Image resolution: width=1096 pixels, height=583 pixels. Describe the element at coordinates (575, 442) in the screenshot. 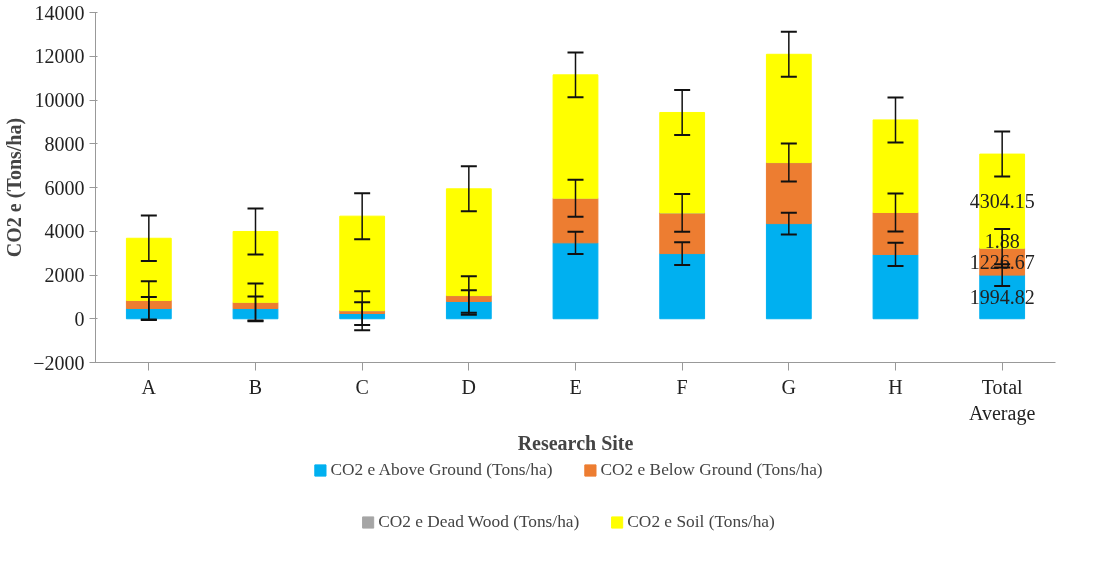

I see `x-axis-title: Research Site` at that location.